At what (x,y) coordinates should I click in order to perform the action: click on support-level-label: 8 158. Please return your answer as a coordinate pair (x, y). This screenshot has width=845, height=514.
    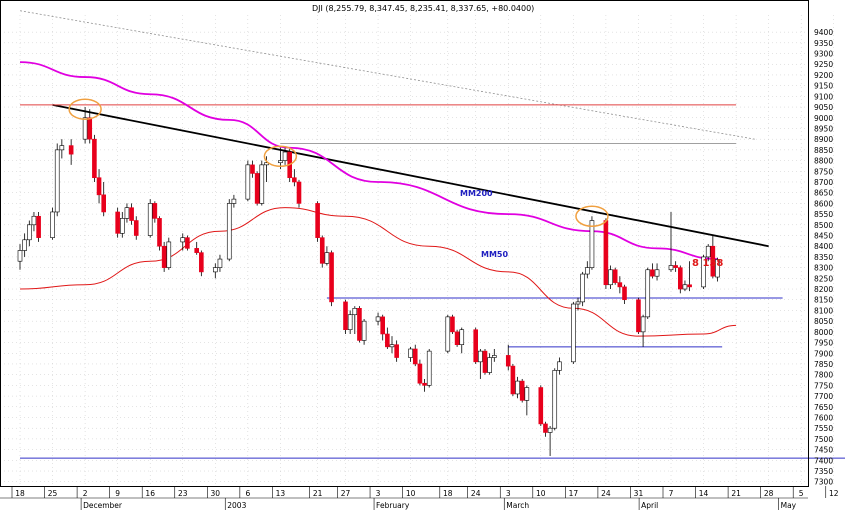
    Looking at the image, I should click on (707, 263).